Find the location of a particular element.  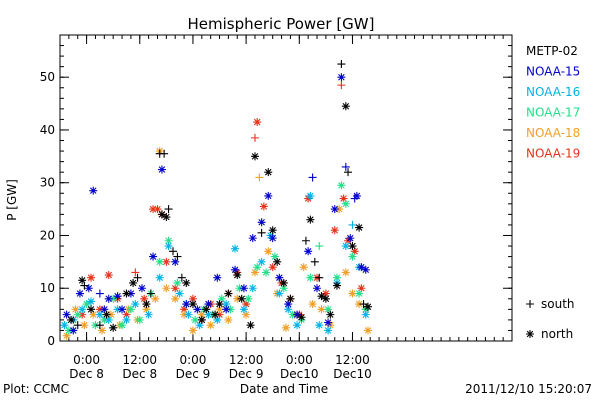

legend-item: NOAA-19 is located at coordinates (553, 154).